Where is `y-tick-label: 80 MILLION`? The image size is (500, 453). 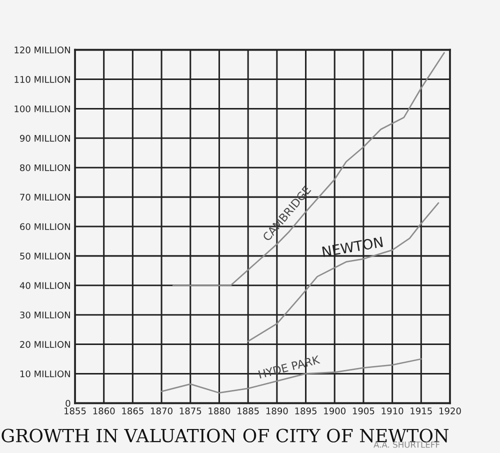
y-tick-label: 80 MILLION is located at coordinates (45, 168).